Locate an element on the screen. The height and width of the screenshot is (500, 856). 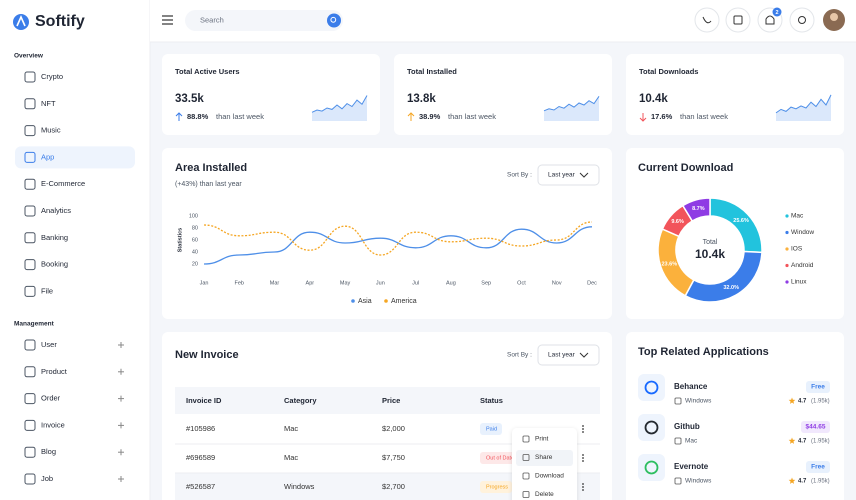
card-subtitle: (+43%) than last year is located at coordinates (208, 184).